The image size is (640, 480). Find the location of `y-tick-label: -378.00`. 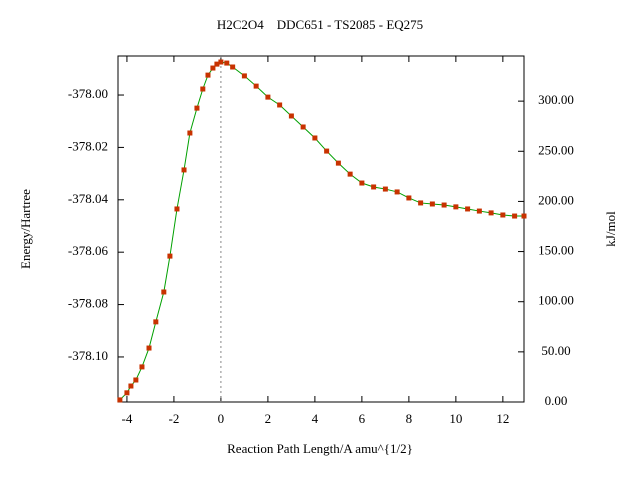

y-tick-label: -378.00 is located at coordinates (88, 93).